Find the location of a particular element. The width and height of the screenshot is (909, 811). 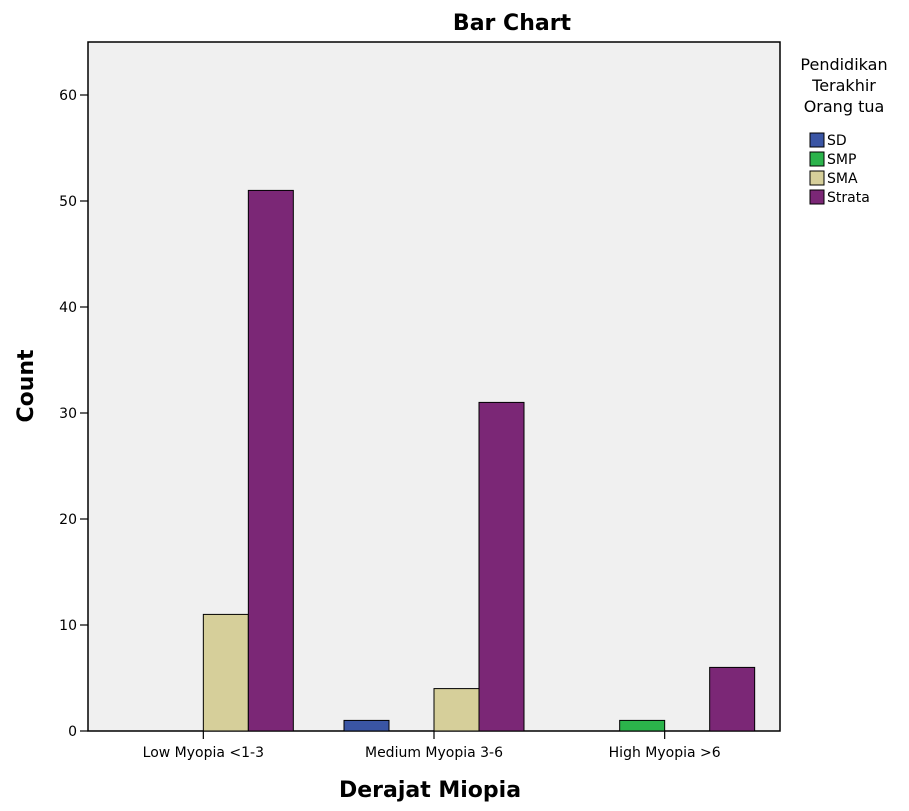

legend-label-strata: Strata is located at coordinates (848, 198).